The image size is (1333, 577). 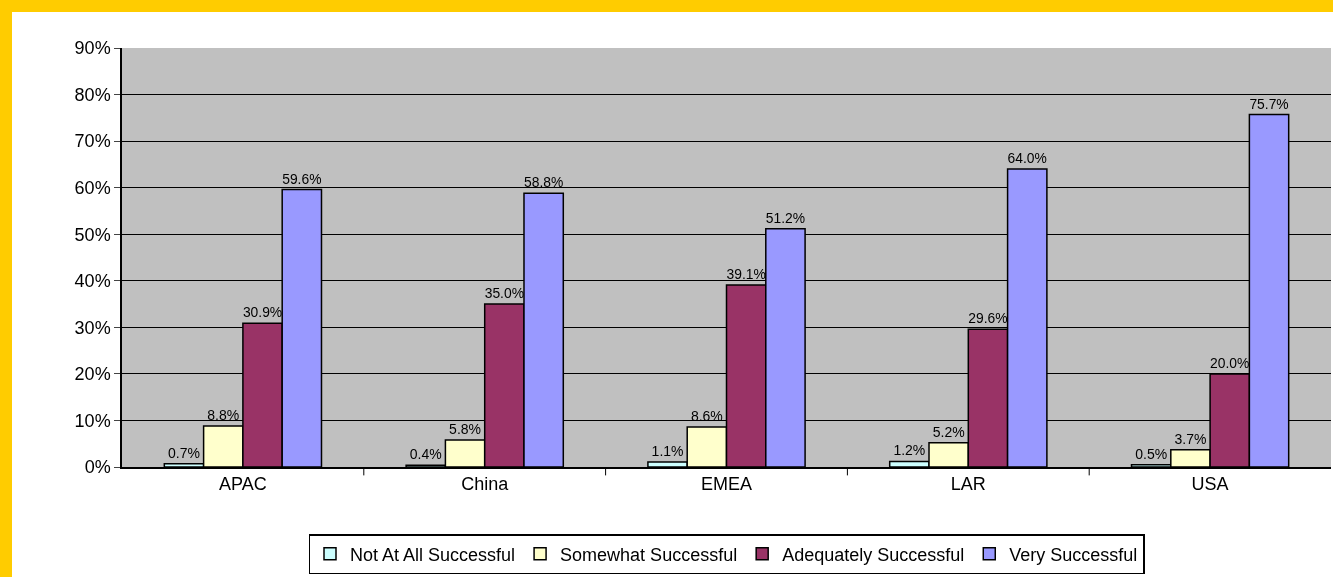 What do you see at coordinates (223, 415) in the screenshot?
I see `data-label: 8.8%` at bounding box center [223, 415].